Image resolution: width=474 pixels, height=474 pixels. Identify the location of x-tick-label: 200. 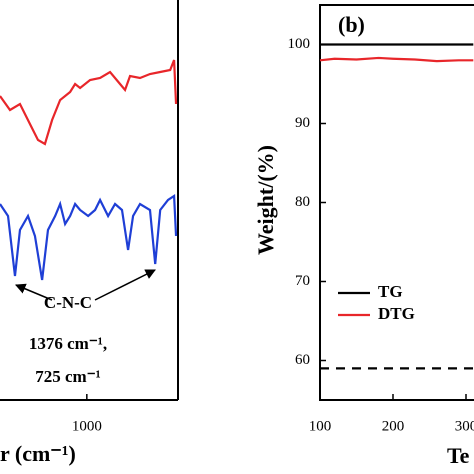
(393, 426).